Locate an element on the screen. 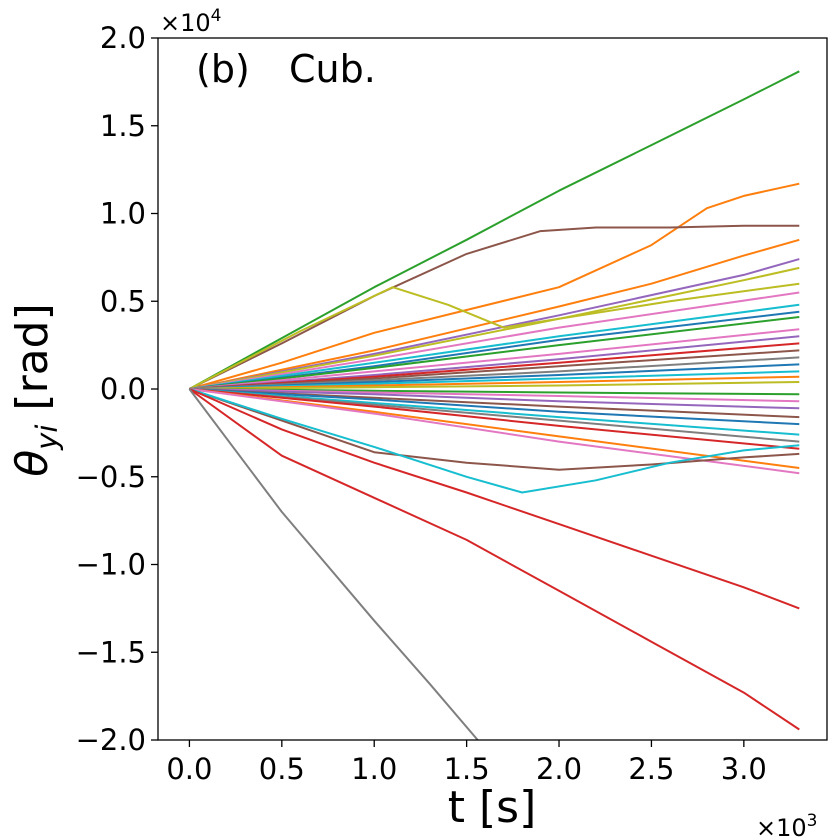 The image size is (840, 840). y-axis-label: θyi [rad] is located at coordinates (35, 389).